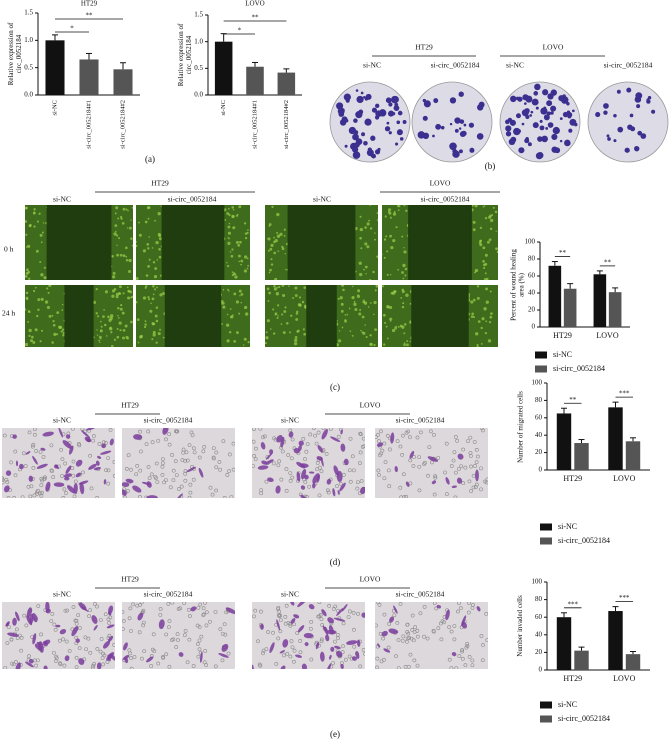  What do you see at coordinates (9, 249) in the screenshot?
I see `row-label: 0 h` at bounding box center [9, 249].